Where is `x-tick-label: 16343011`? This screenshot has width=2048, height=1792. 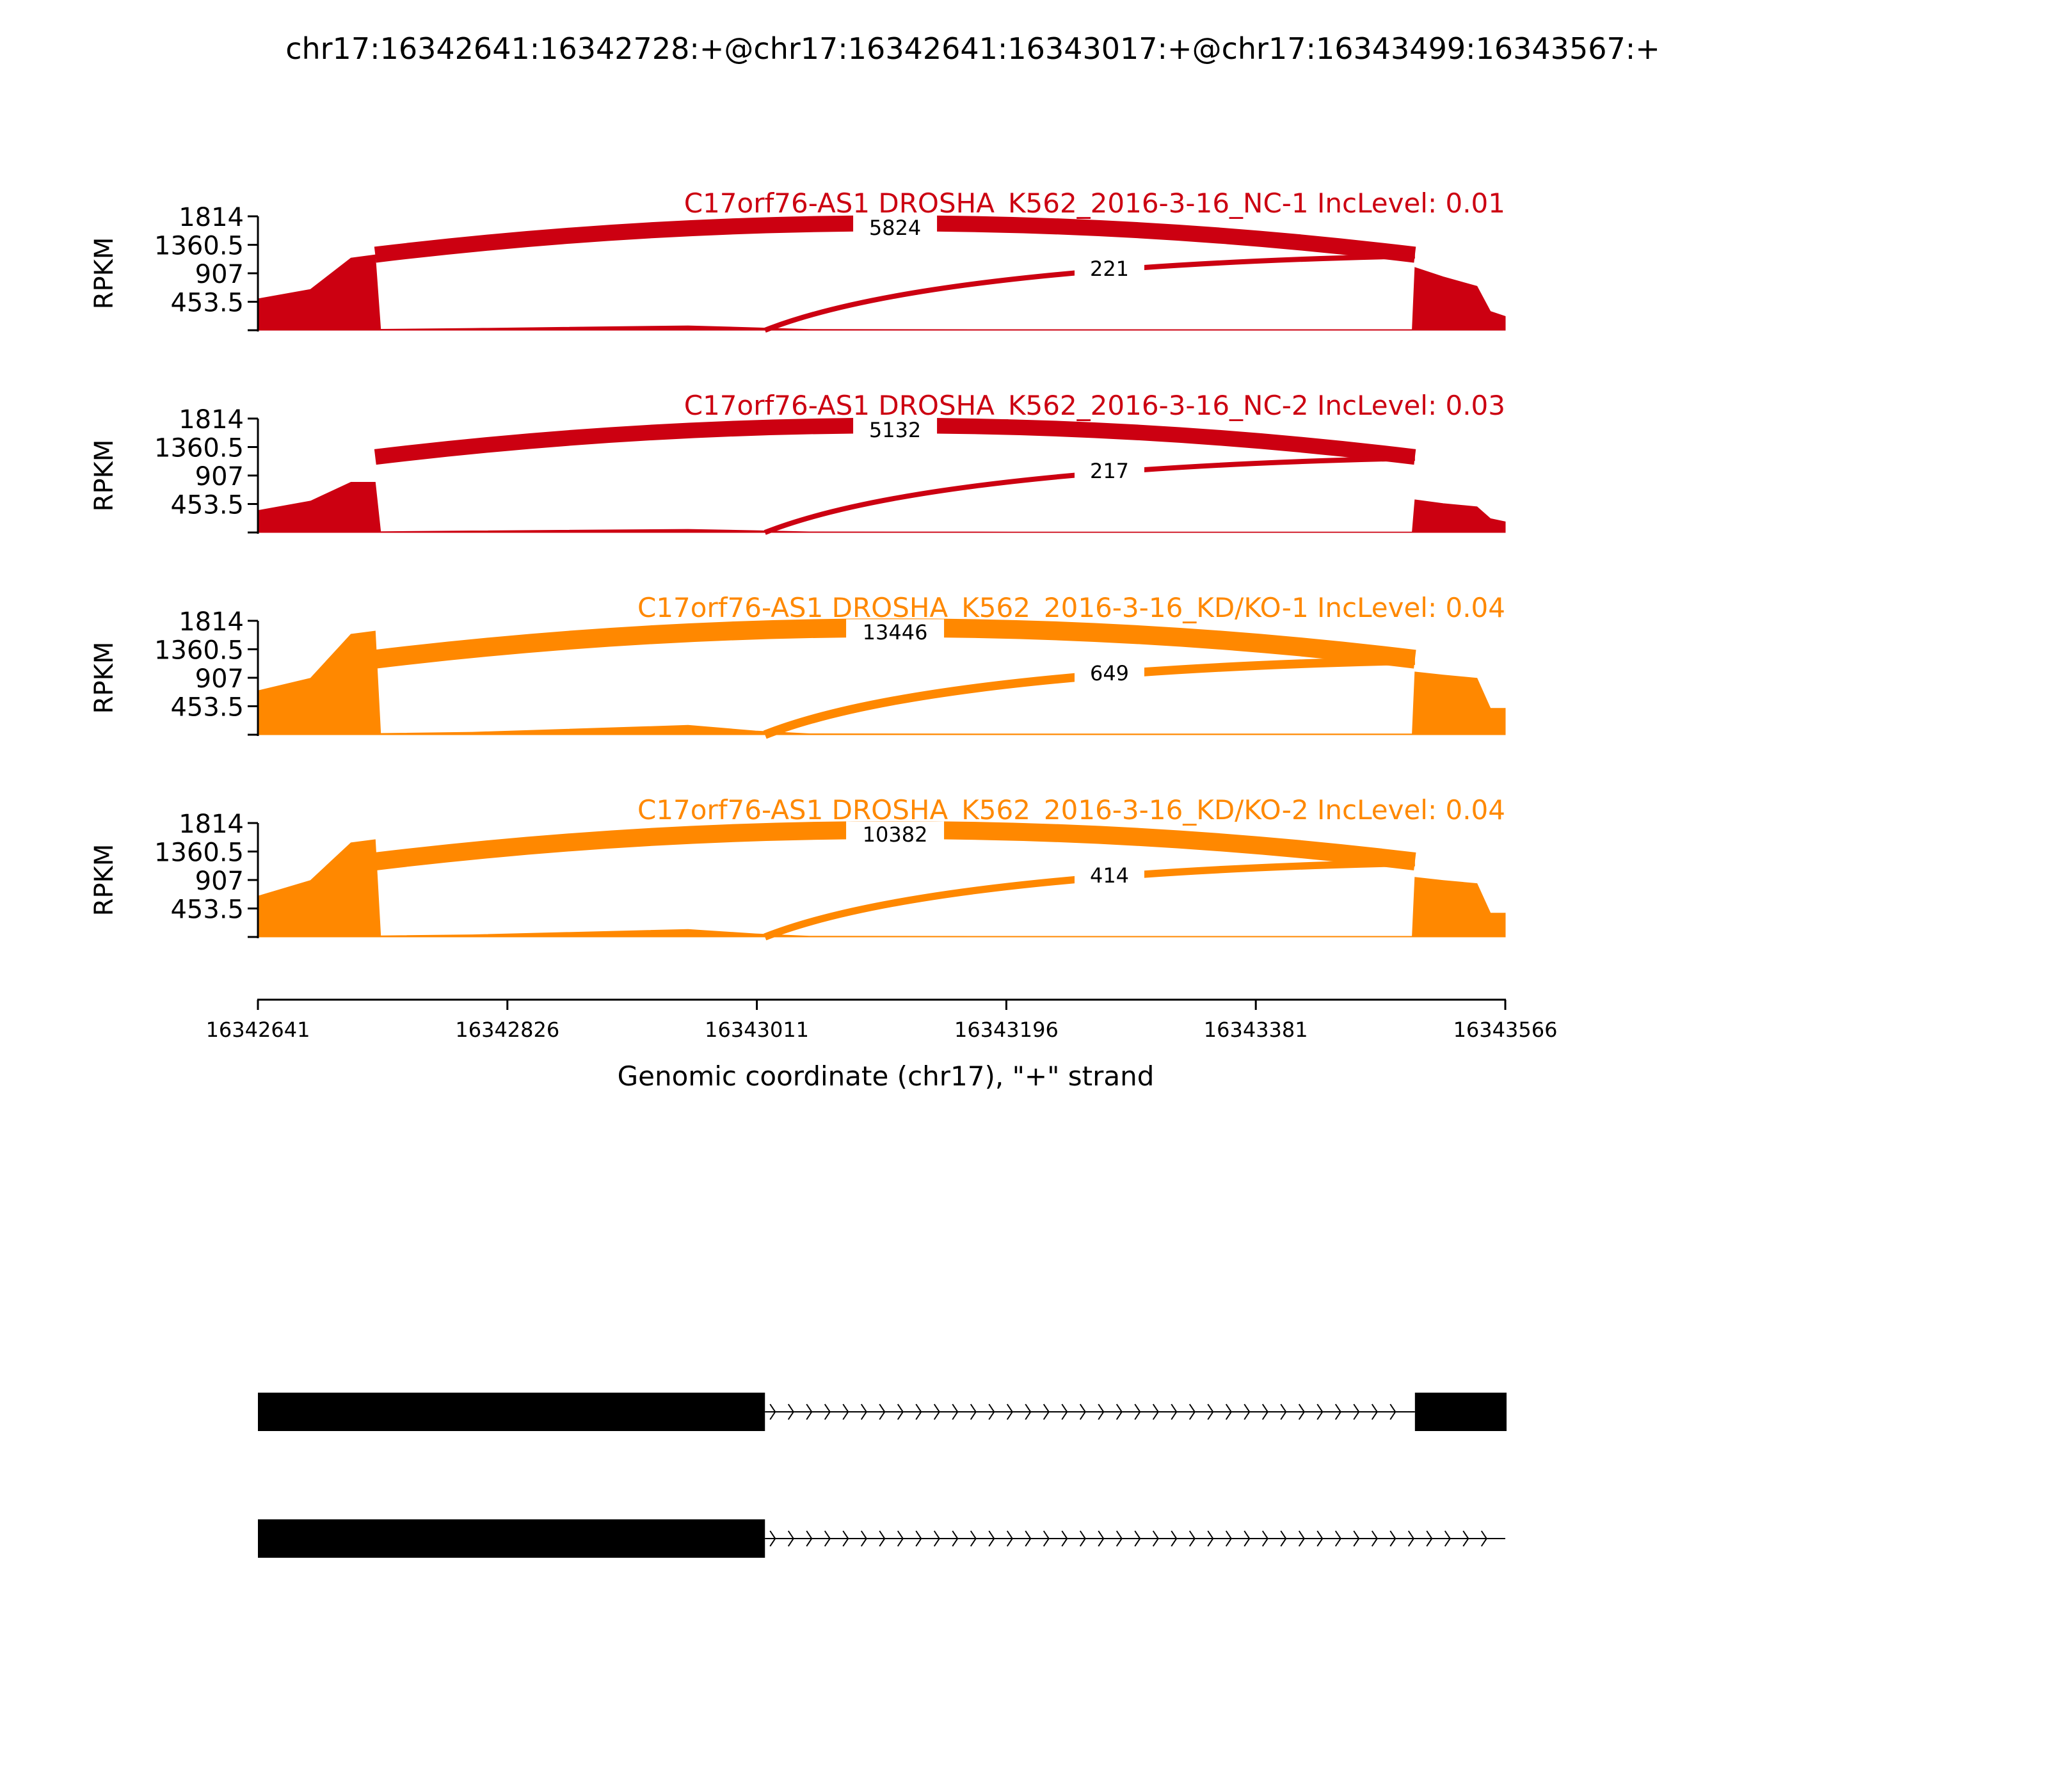
x-tick-label: 16343011 is located at coordinates (757, 1030).